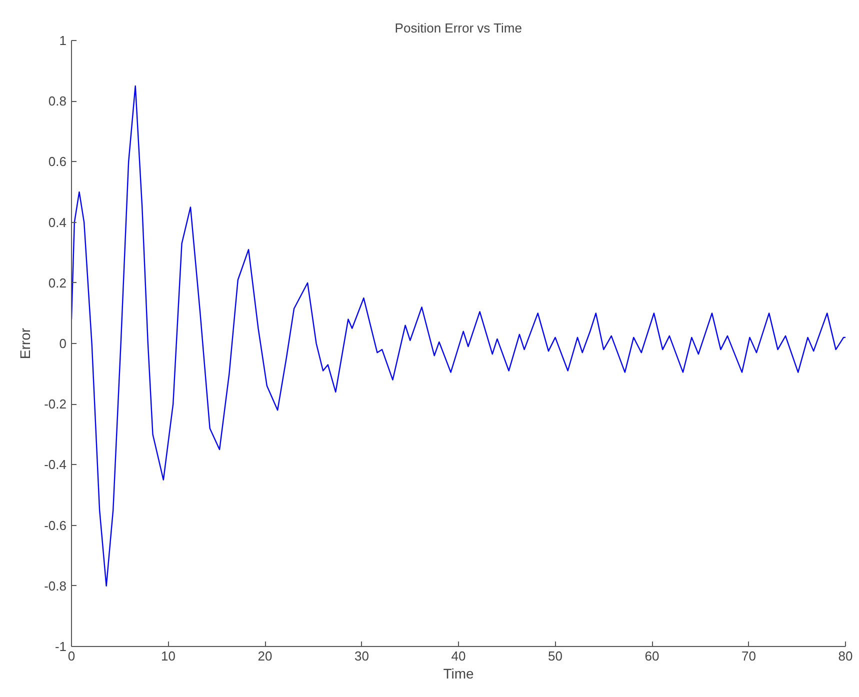  I want to click on x-axis-title: Time, so click(458, 674).